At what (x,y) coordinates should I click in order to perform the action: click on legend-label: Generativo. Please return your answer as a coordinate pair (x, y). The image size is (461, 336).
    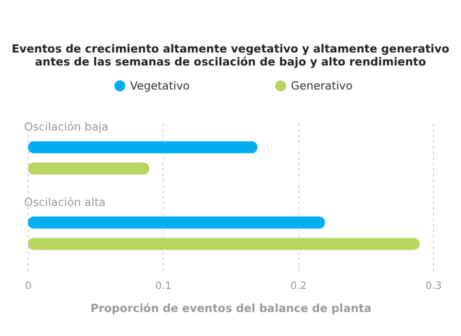
    Looking at the image, I should click on (321, 86).